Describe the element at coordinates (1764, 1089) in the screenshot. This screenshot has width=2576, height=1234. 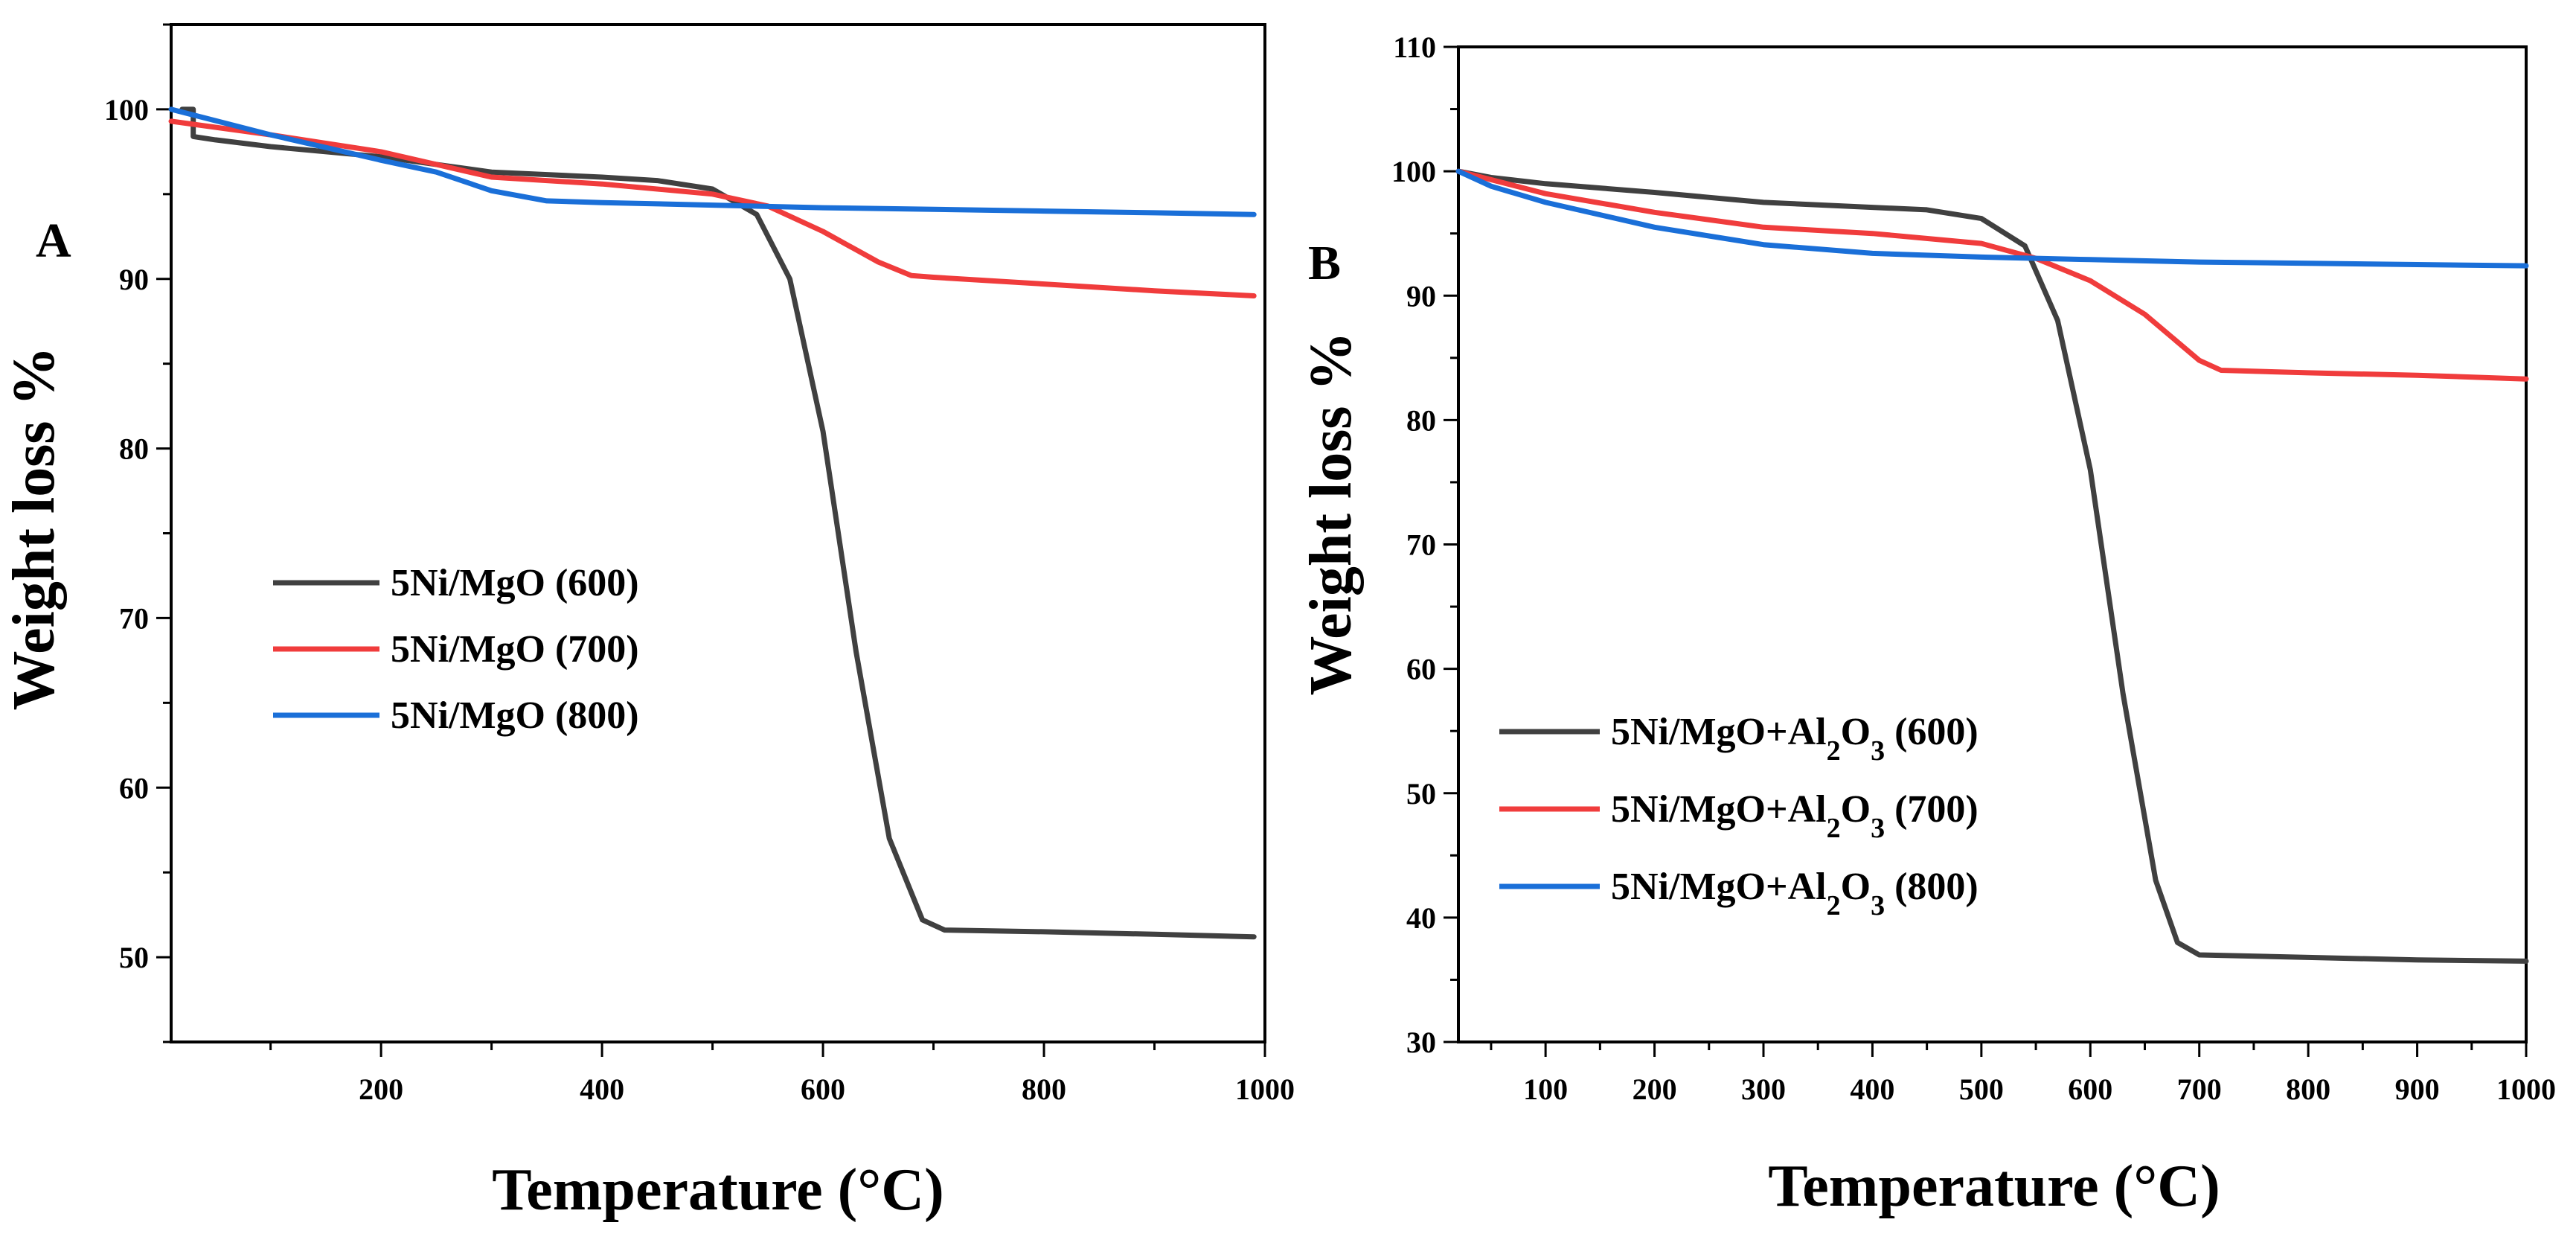
I see `x-tick-label: 300` at that location.